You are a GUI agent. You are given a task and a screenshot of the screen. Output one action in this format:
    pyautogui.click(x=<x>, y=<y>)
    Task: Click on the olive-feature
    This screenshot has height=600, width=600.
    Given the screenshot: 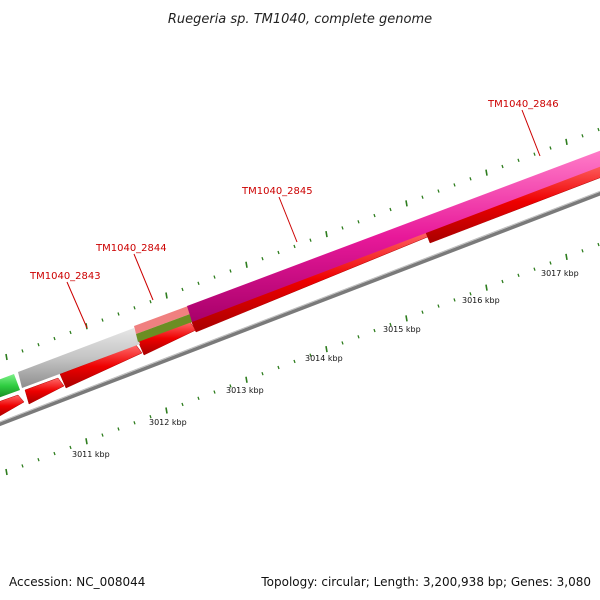 What is the action you would take?
    pyautogui.click(x=164, y=328)
    